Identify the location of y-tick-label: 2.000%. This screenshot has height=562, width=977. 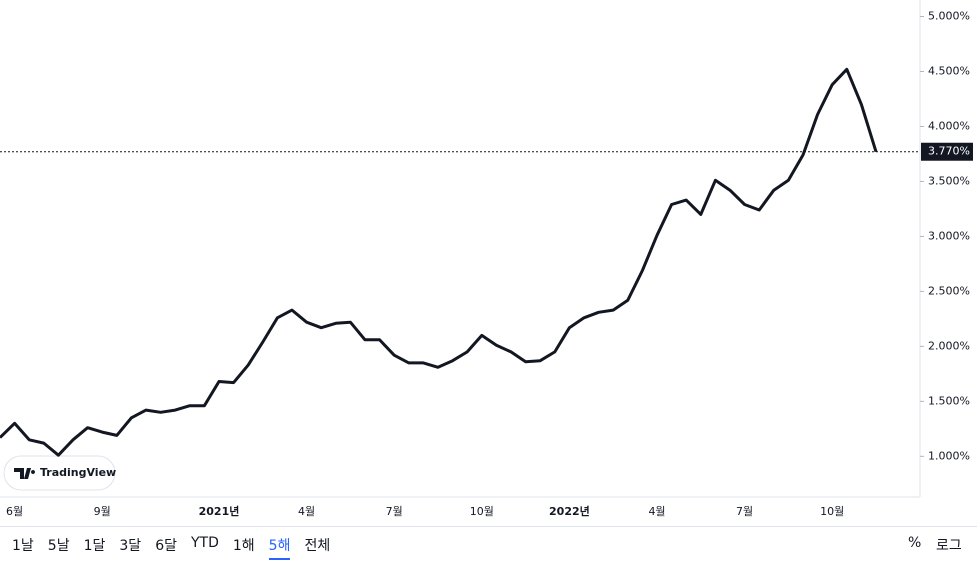
(949, 345).